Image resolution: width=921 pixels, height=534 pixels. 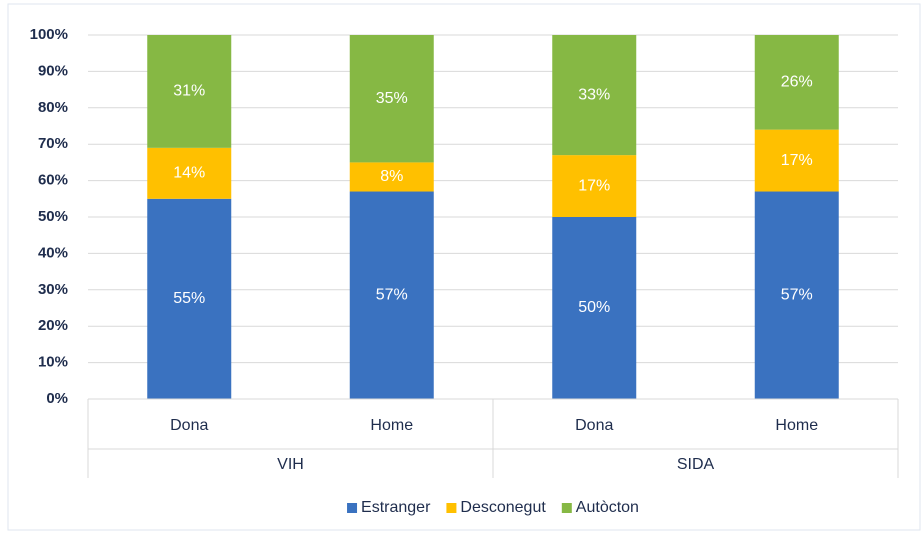 I want to click on legend-label: Autòcton, so click(x=607, y=507).